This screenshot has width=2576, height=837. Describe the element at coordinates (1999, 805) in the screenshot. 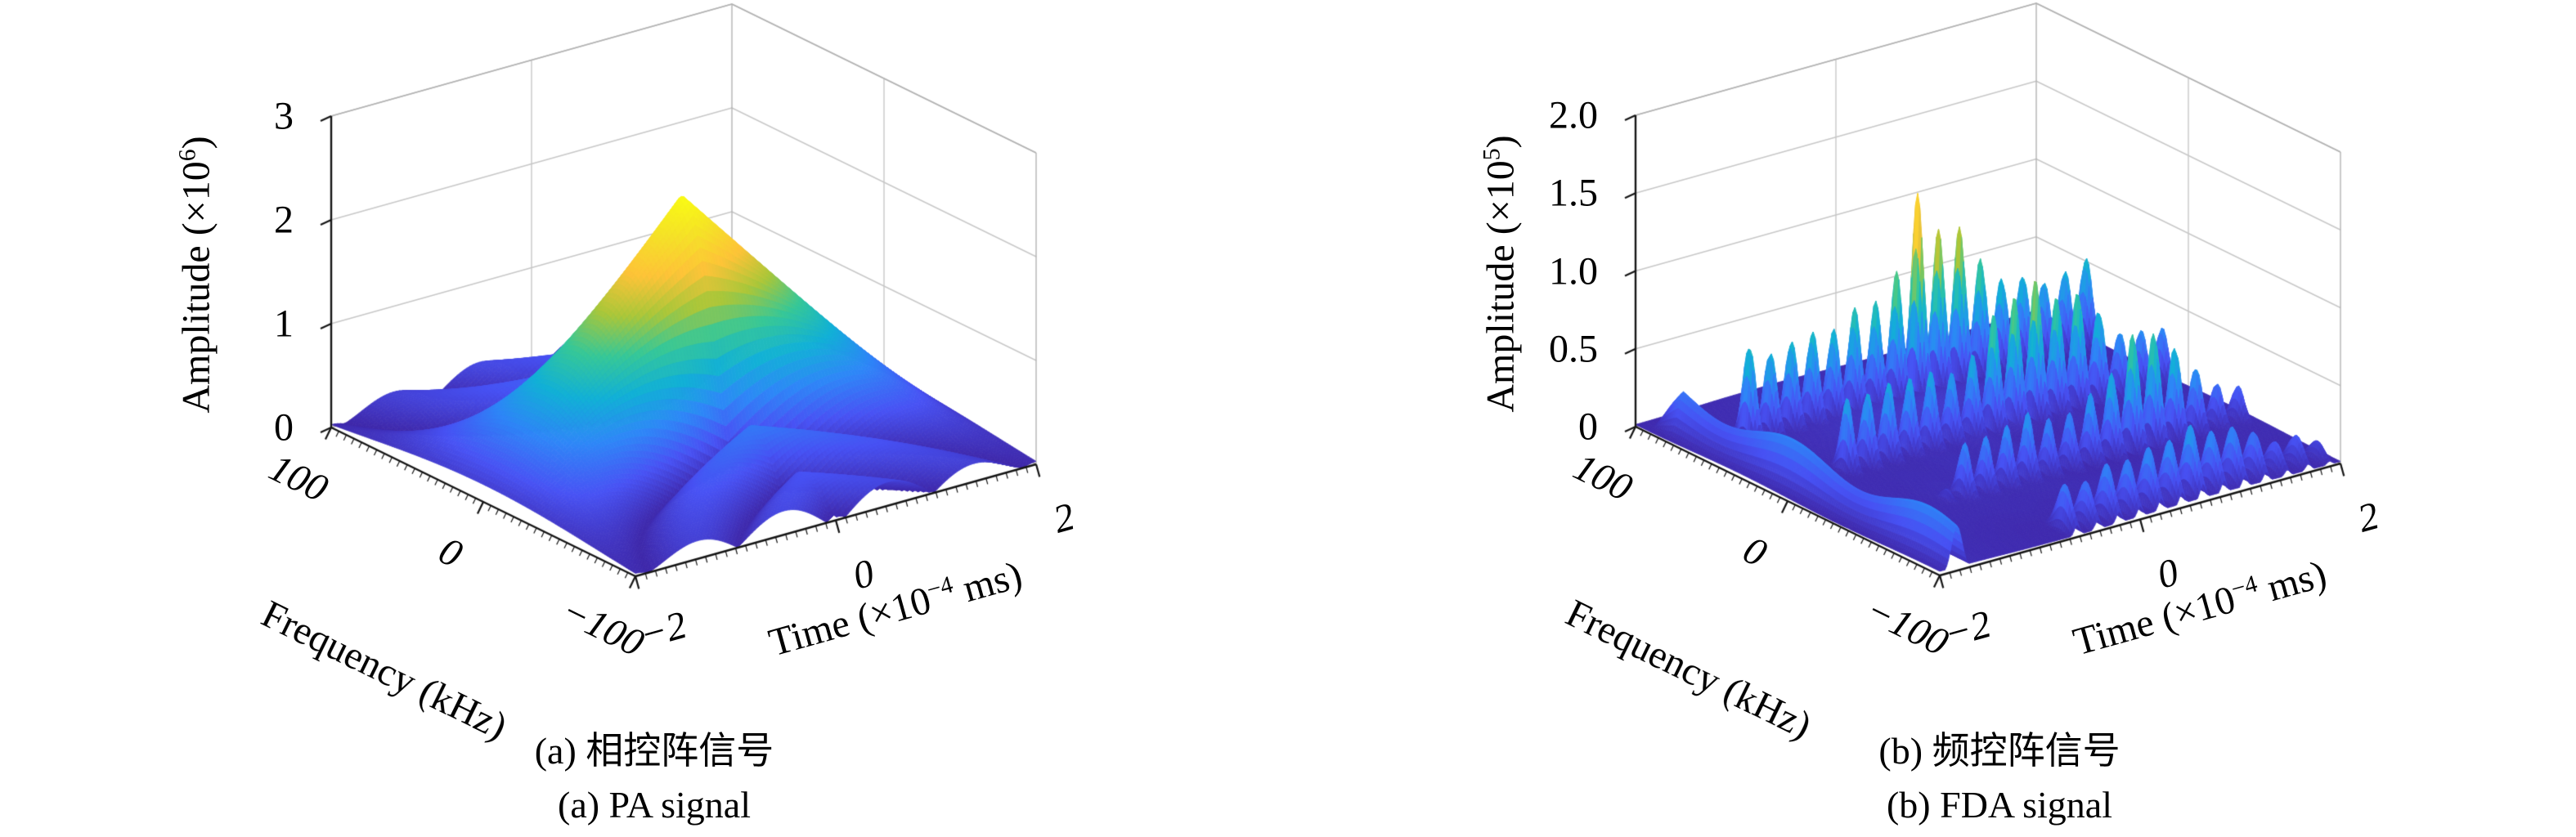

I see `fda-caption-en: (b) FDA signal` at that location.